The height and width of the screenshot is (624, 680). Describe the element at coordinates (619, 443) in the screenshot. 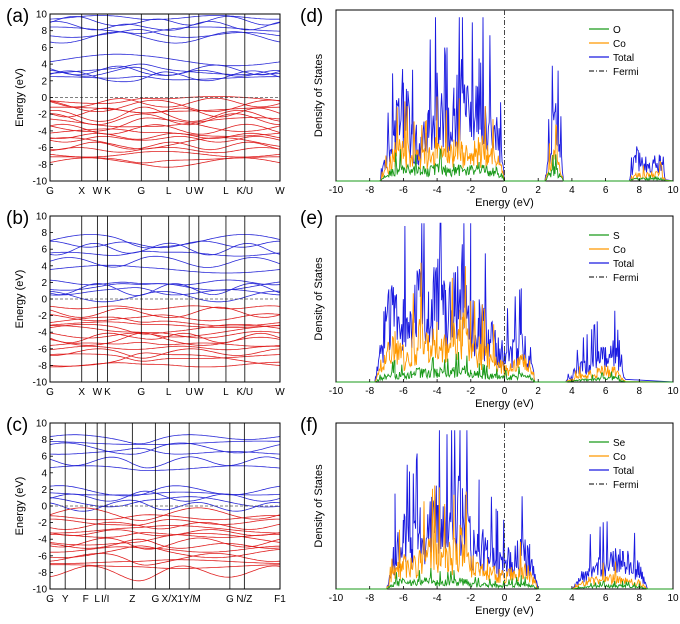

I see `legend-label: Se` at that location.